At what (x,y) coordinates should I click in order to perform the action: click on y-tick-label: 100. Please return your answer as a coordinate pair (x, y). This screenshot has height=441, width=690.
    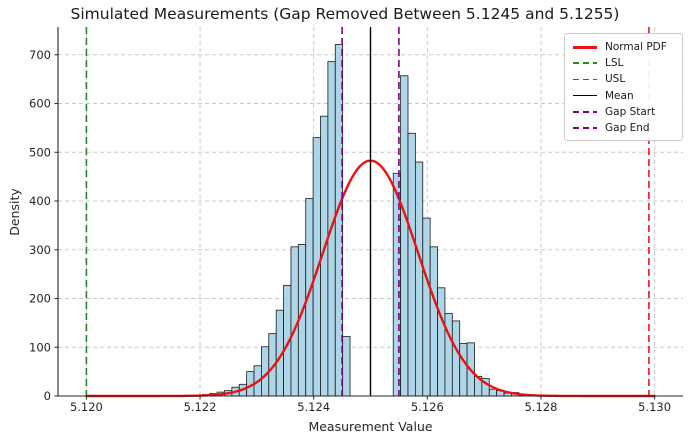
    Looking at the image, I should click on (40, 347).